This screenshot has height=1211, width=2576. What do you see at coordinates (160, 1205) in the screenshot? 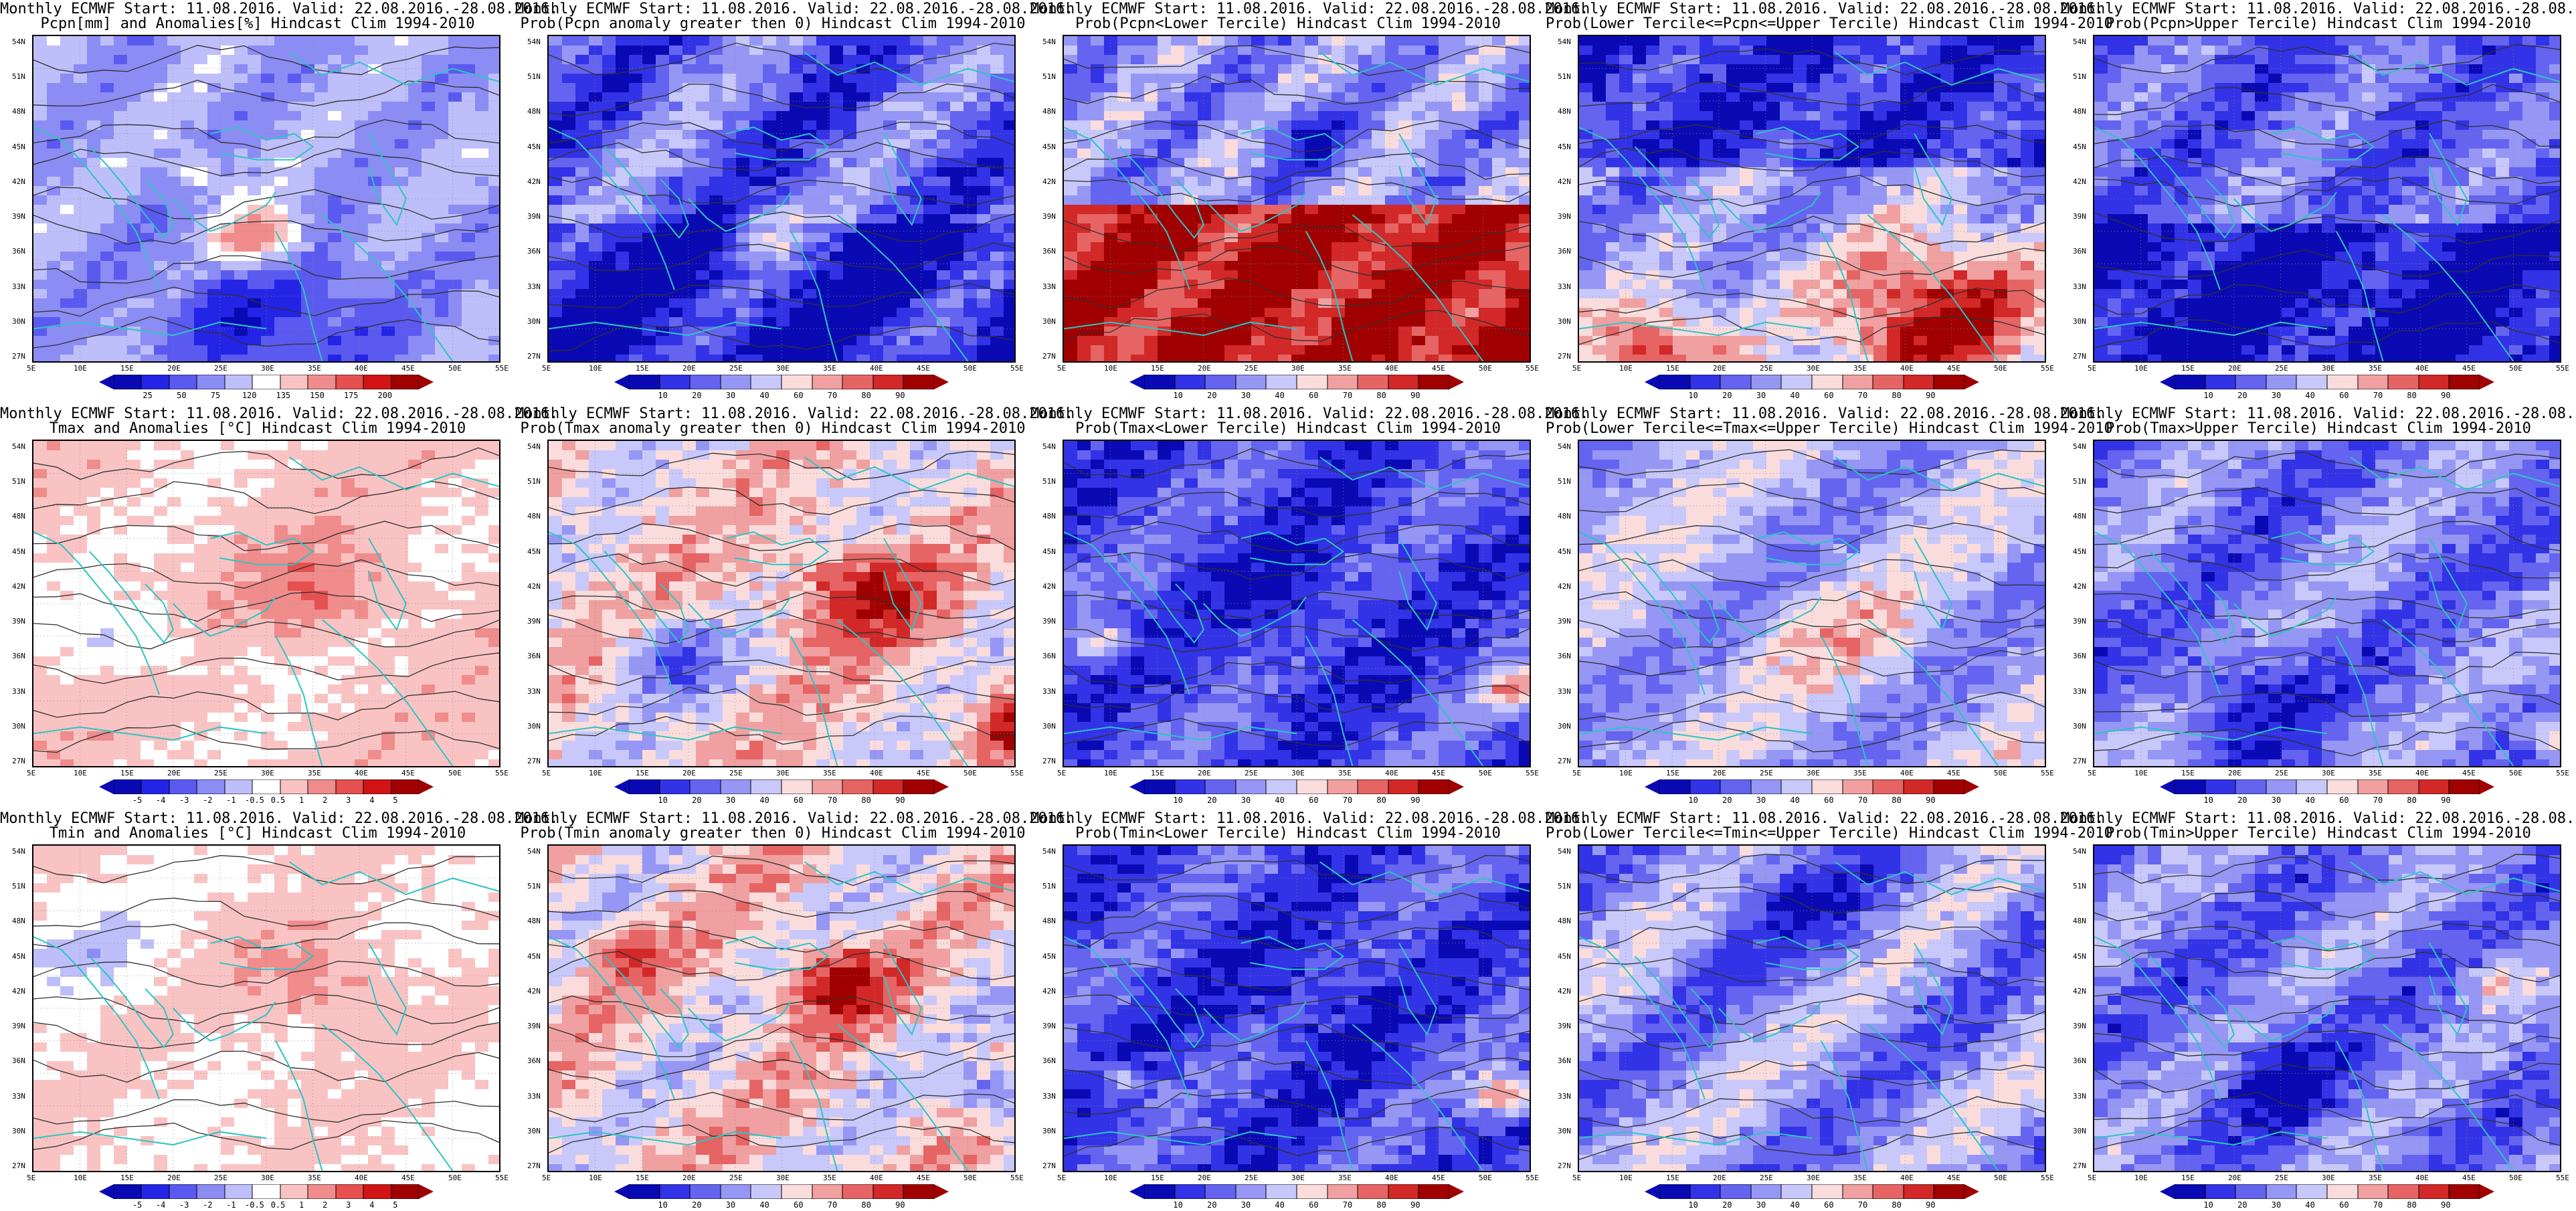
I see `colorbar-tick-label: -4` at bounding box center [160, 1205].